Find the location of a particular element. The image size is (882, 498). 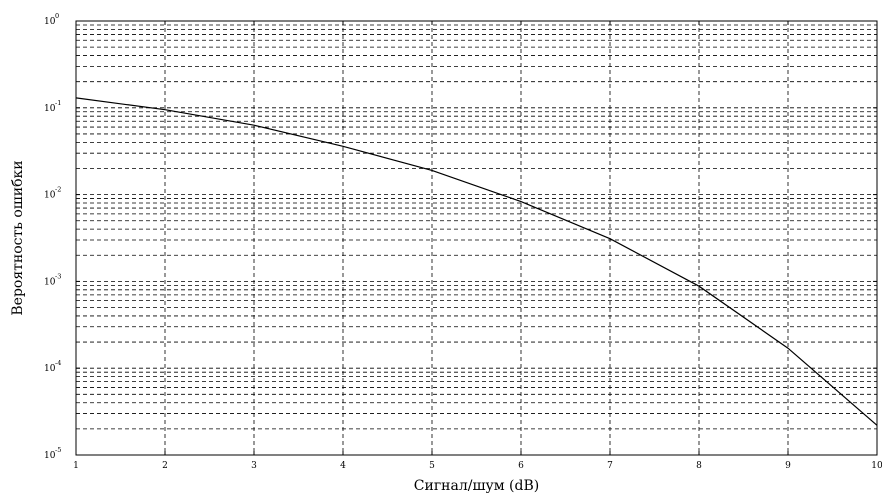

y-tick-label: 10⁻⁵ is located at coordinates (52, 453).